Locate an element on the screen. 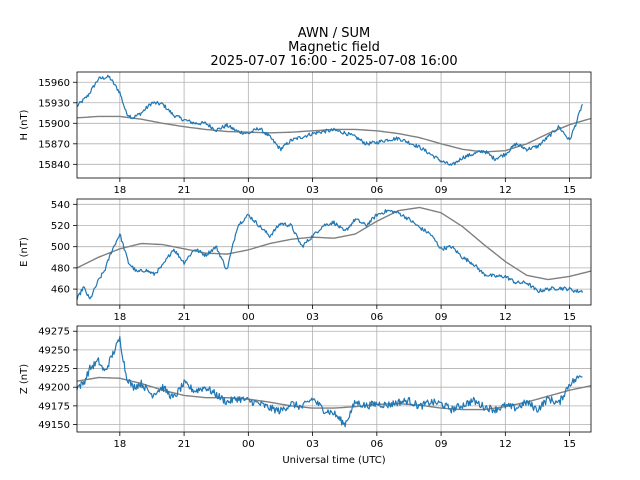  y-tick-label: 460 is located at coordinates (60, 290).